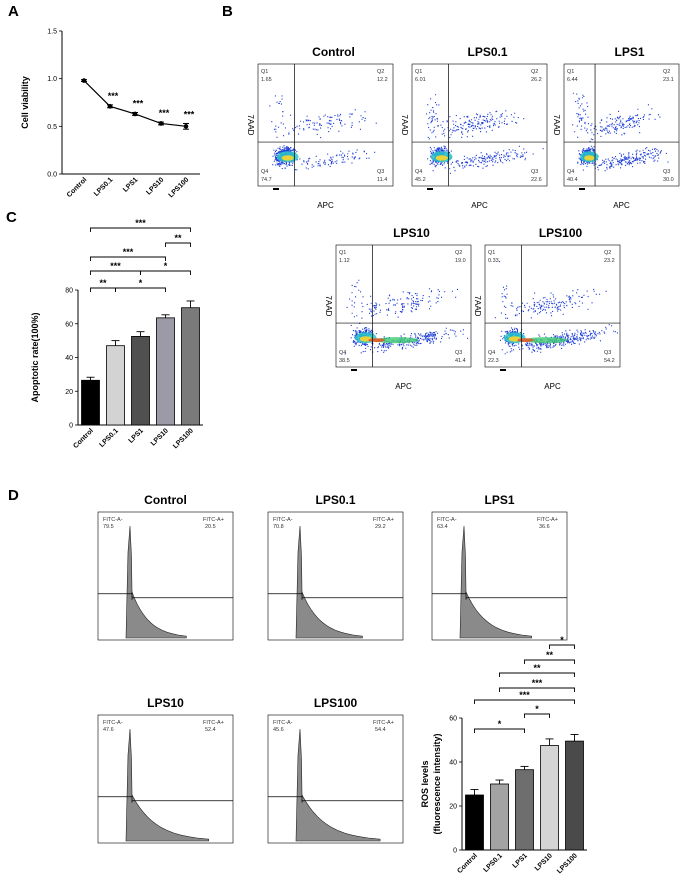  Describe the element at coordinates (474, 822) in the screenshot. I see `dbar-bar-control` at that location.